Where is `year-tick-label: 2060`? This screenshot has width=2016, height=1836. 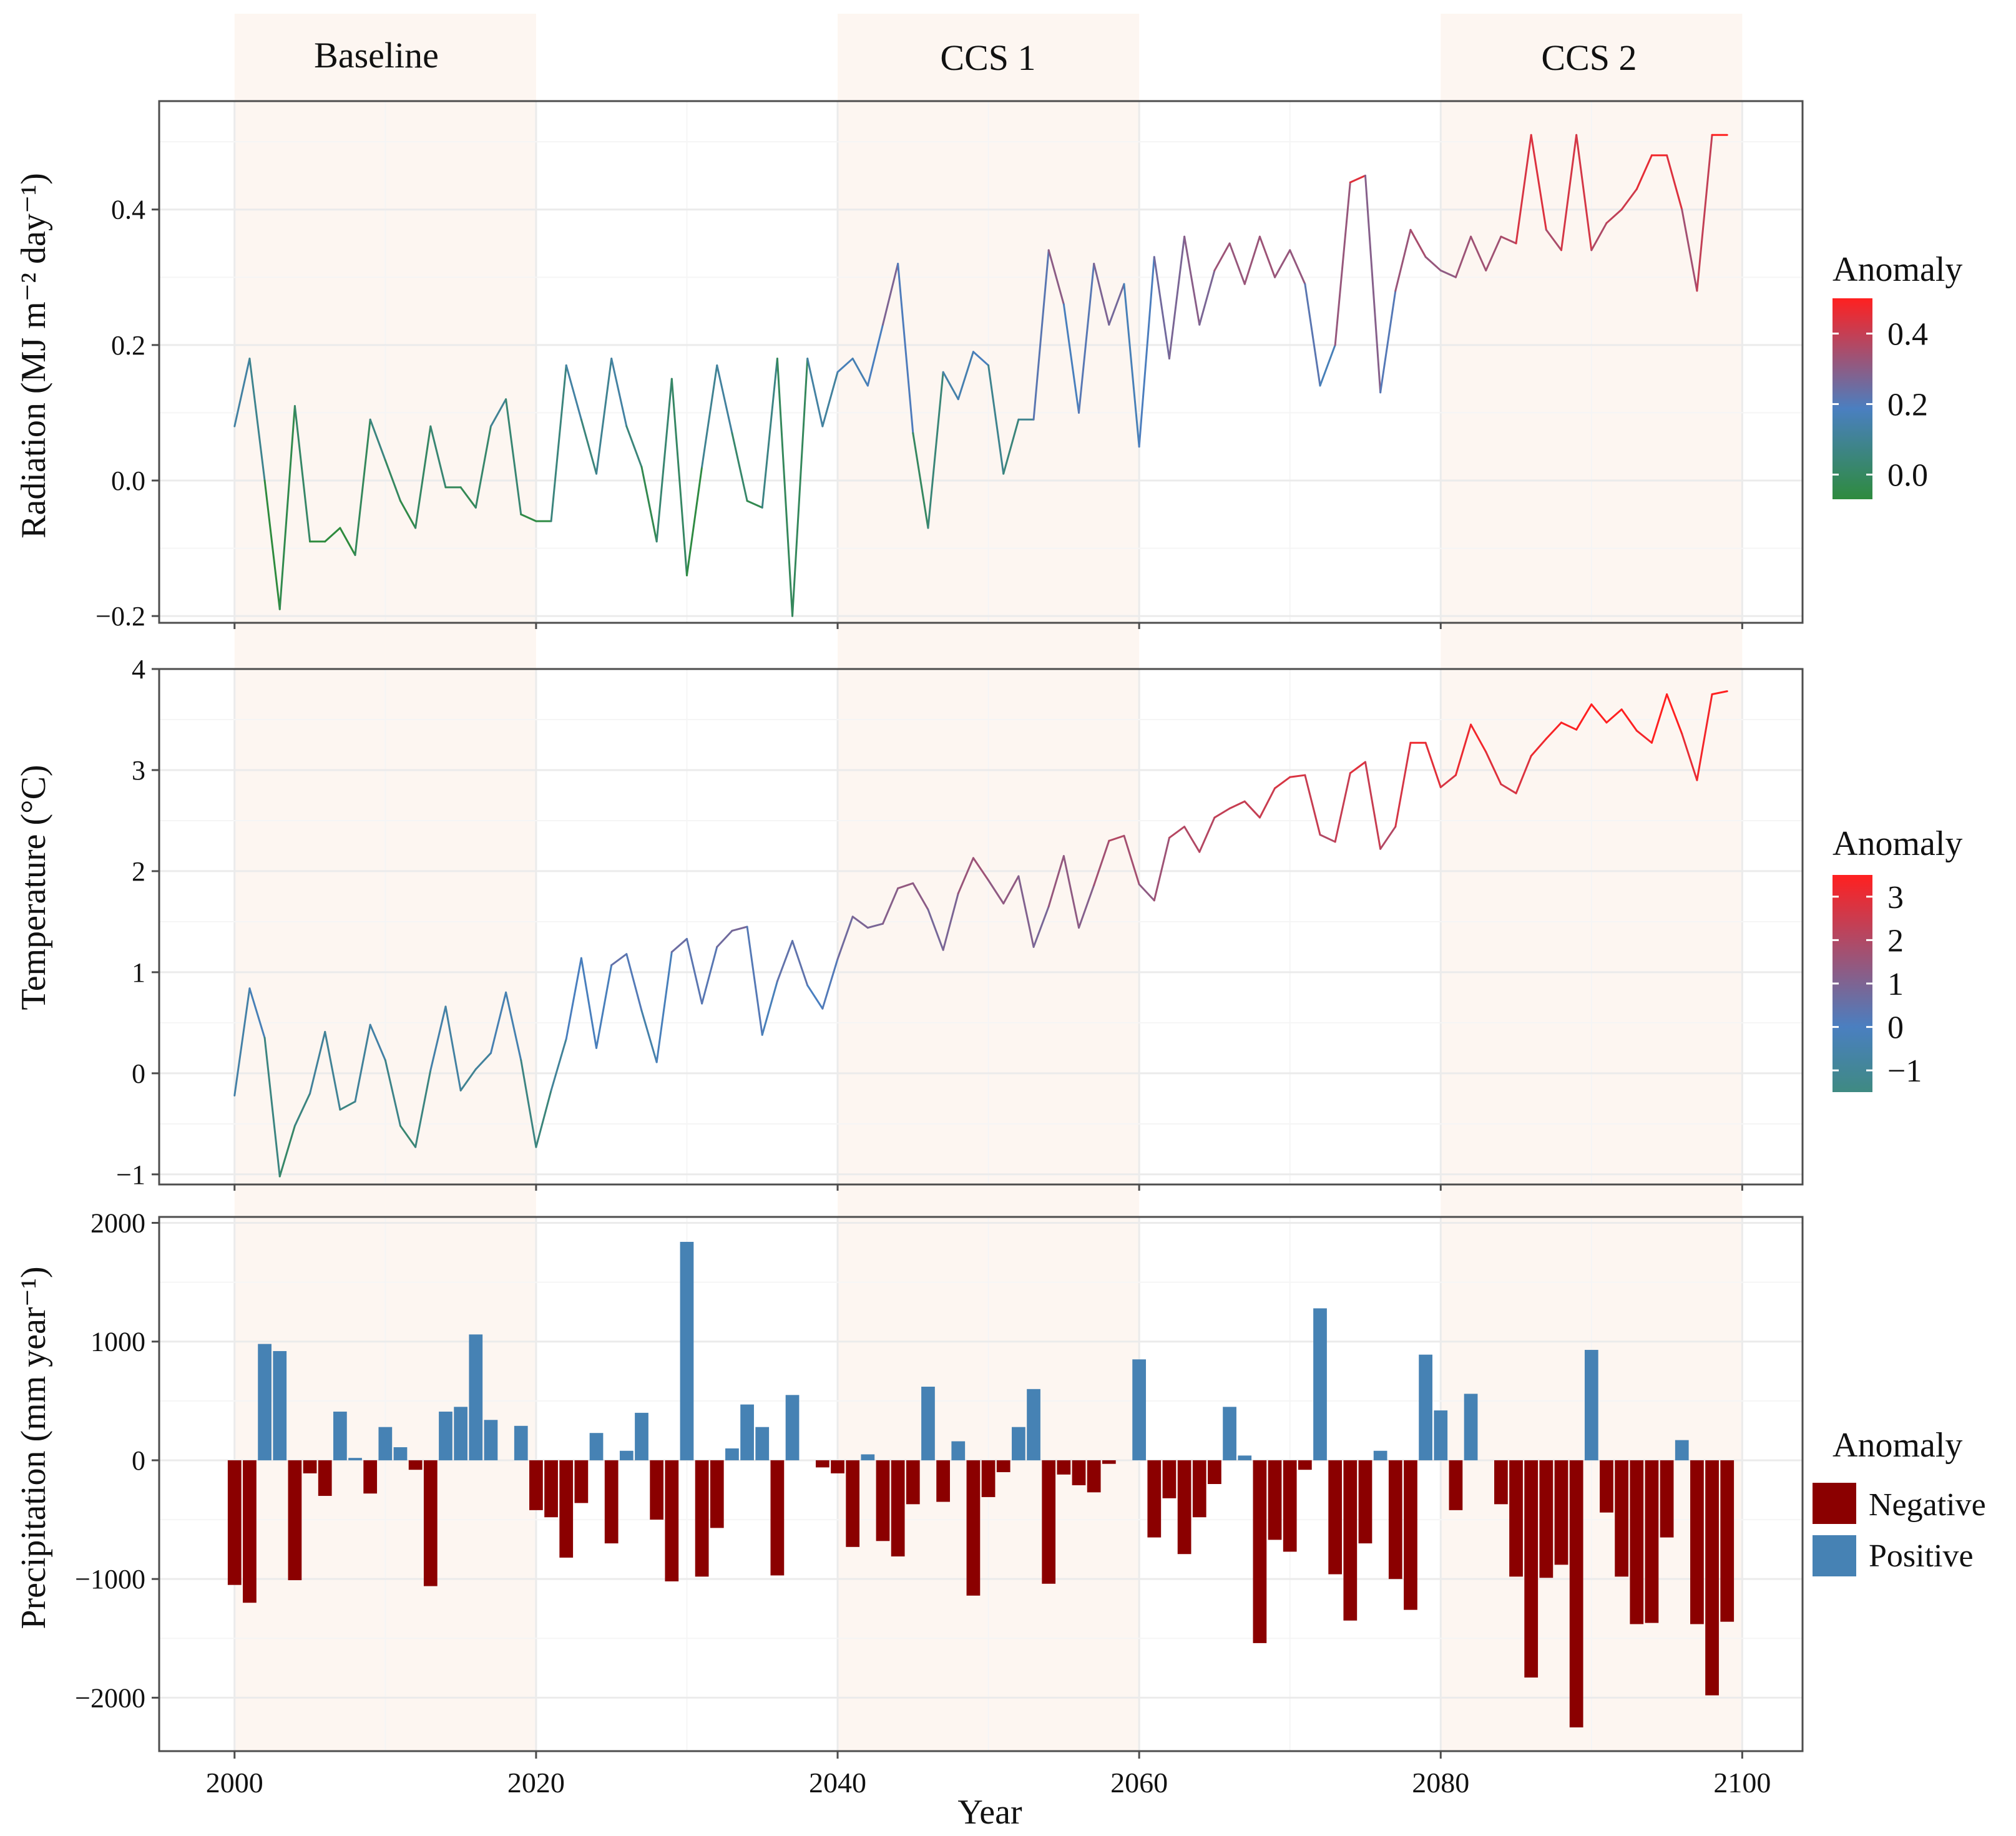
year-tick-label: 2060 is located at coordinates (1139, 1783).